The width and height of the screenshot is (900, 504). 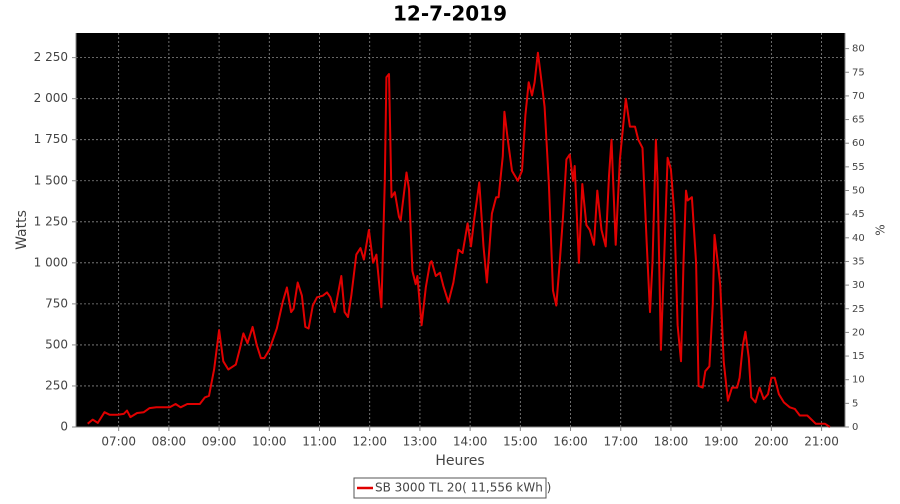 What do you see at coordinates (463, 488) in the screenshot?
I see `legend-label: SB 3000 TL 20( 11,556 kWh )` at bounding box center [463, 488].